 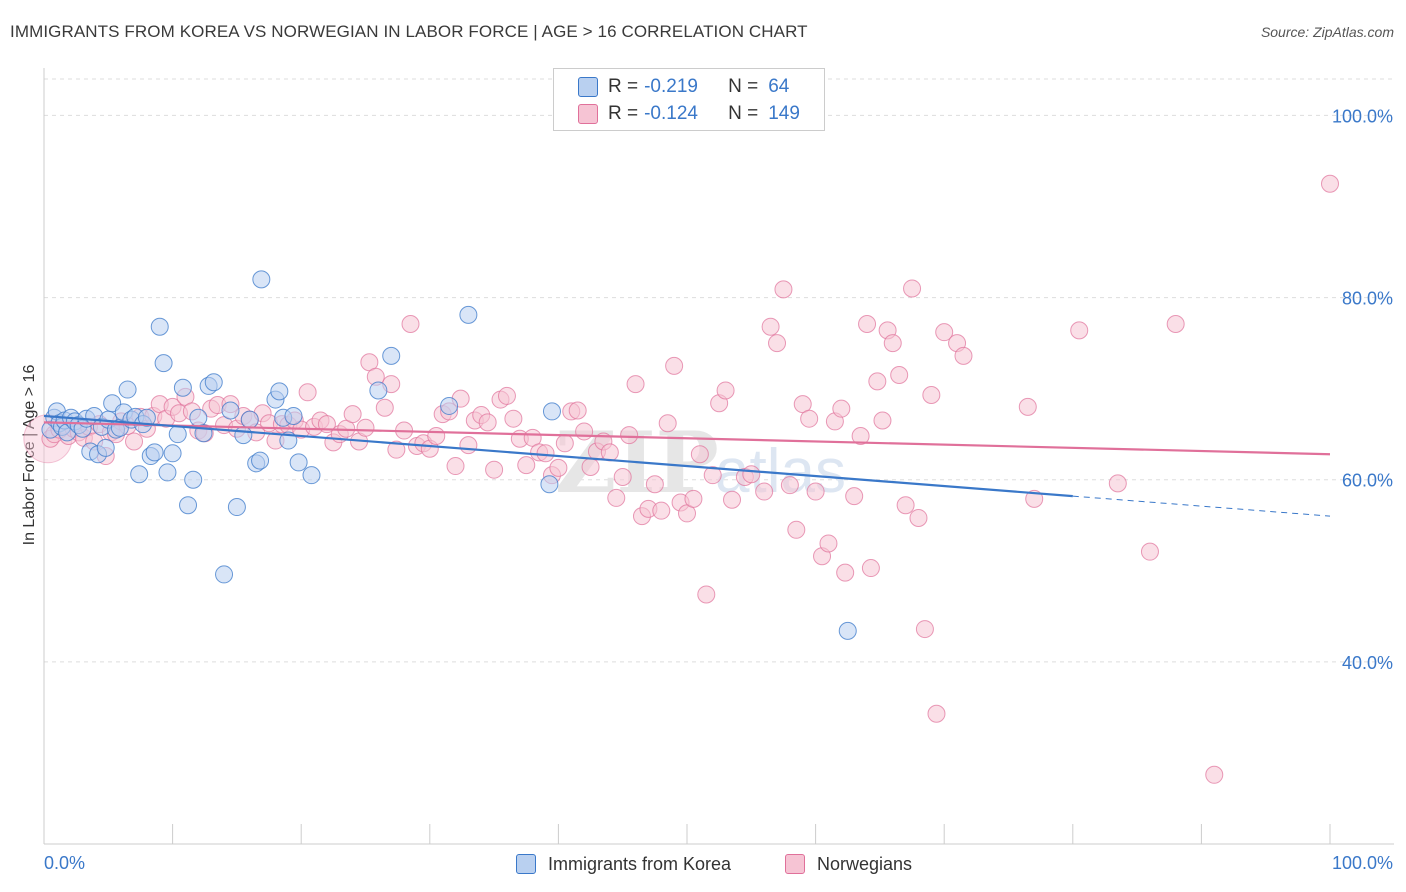 What do you see at coordinates (623, 864) in the screenshot?
I see `bottom-legend-korea: Immigrants from Korea` at bounding box center [623, 864].